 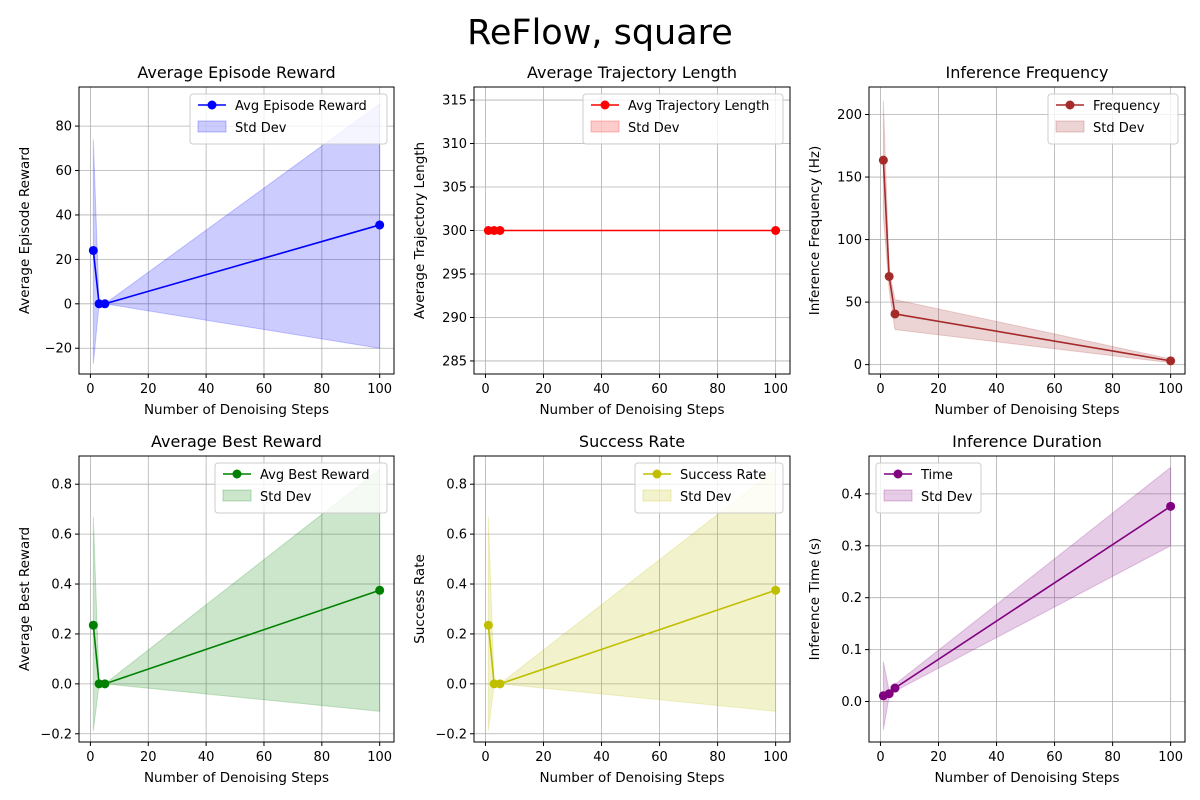 I want to click on y-tick-label: 20, so click(x=63, y=260).